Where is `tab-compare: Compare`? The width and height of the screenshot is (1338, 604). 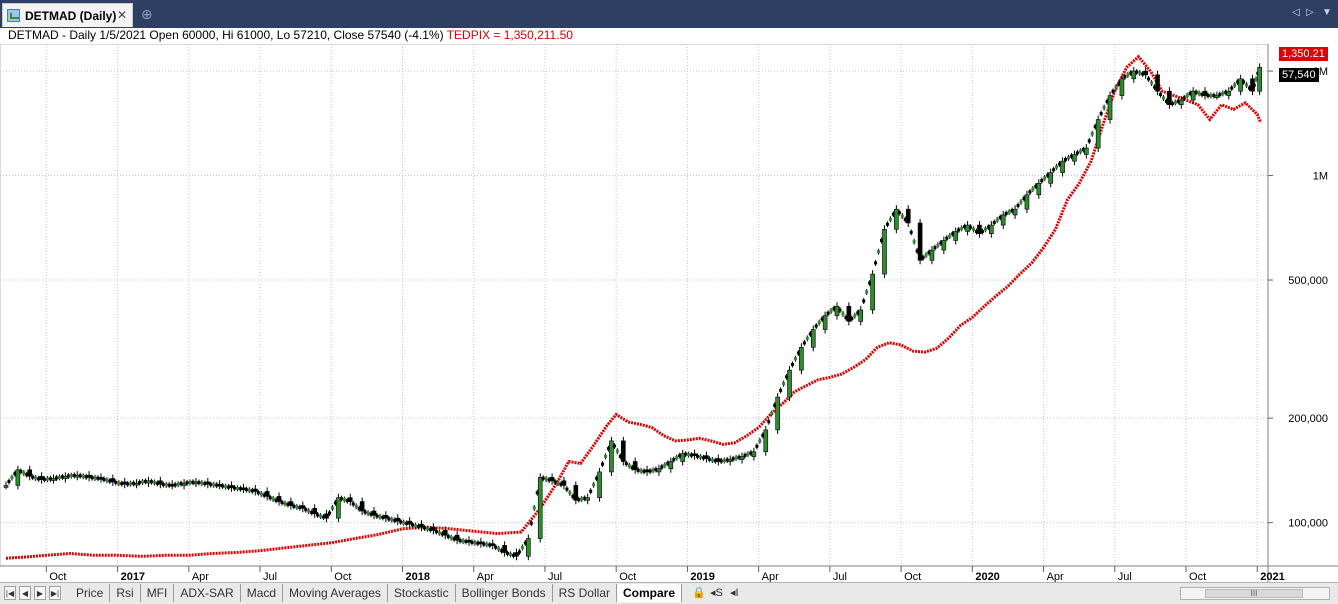 tab-compare: Compare is located at coordinates (650, 593).